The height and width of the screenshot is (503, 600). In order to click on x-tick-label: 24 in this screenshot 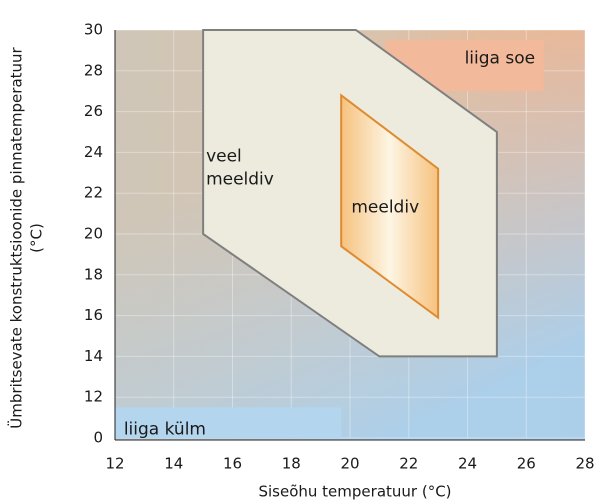, I will do `click(467, 464)`.